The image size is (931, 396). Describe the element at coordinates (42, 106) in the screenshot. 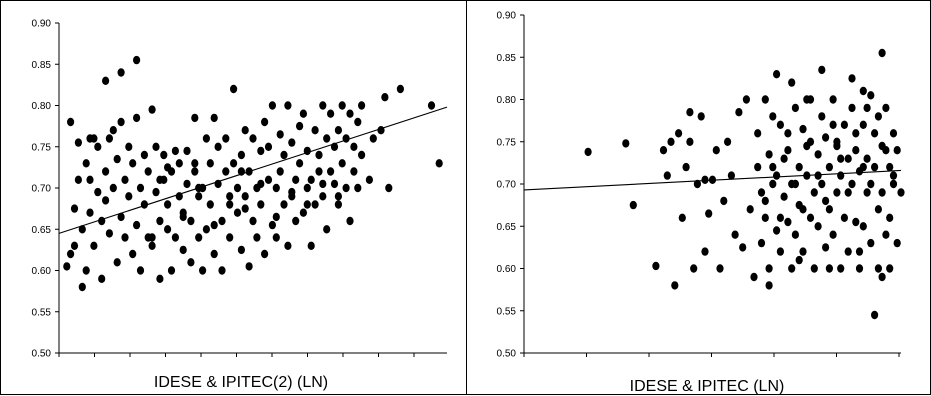

I see `left-y-tick-label: 0.80` at that location.